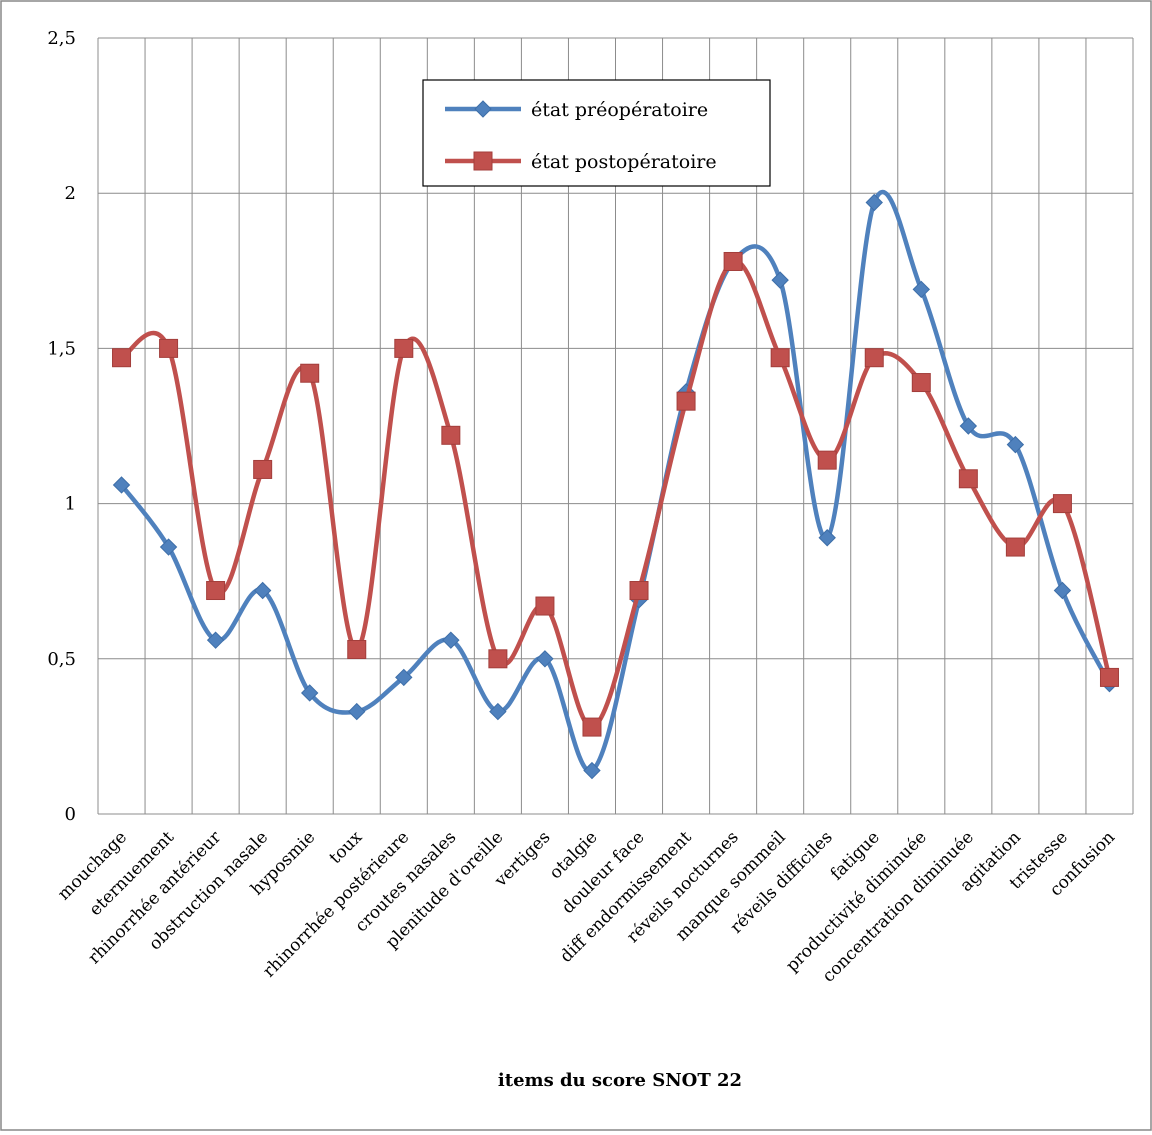 Image resolution: width=1152 pixels, height=1135 pixels. What do you see at coordinates (624, 162) in the screenshot?
I see `legend-label: état postopératoire` at bounding box center [624, 162].